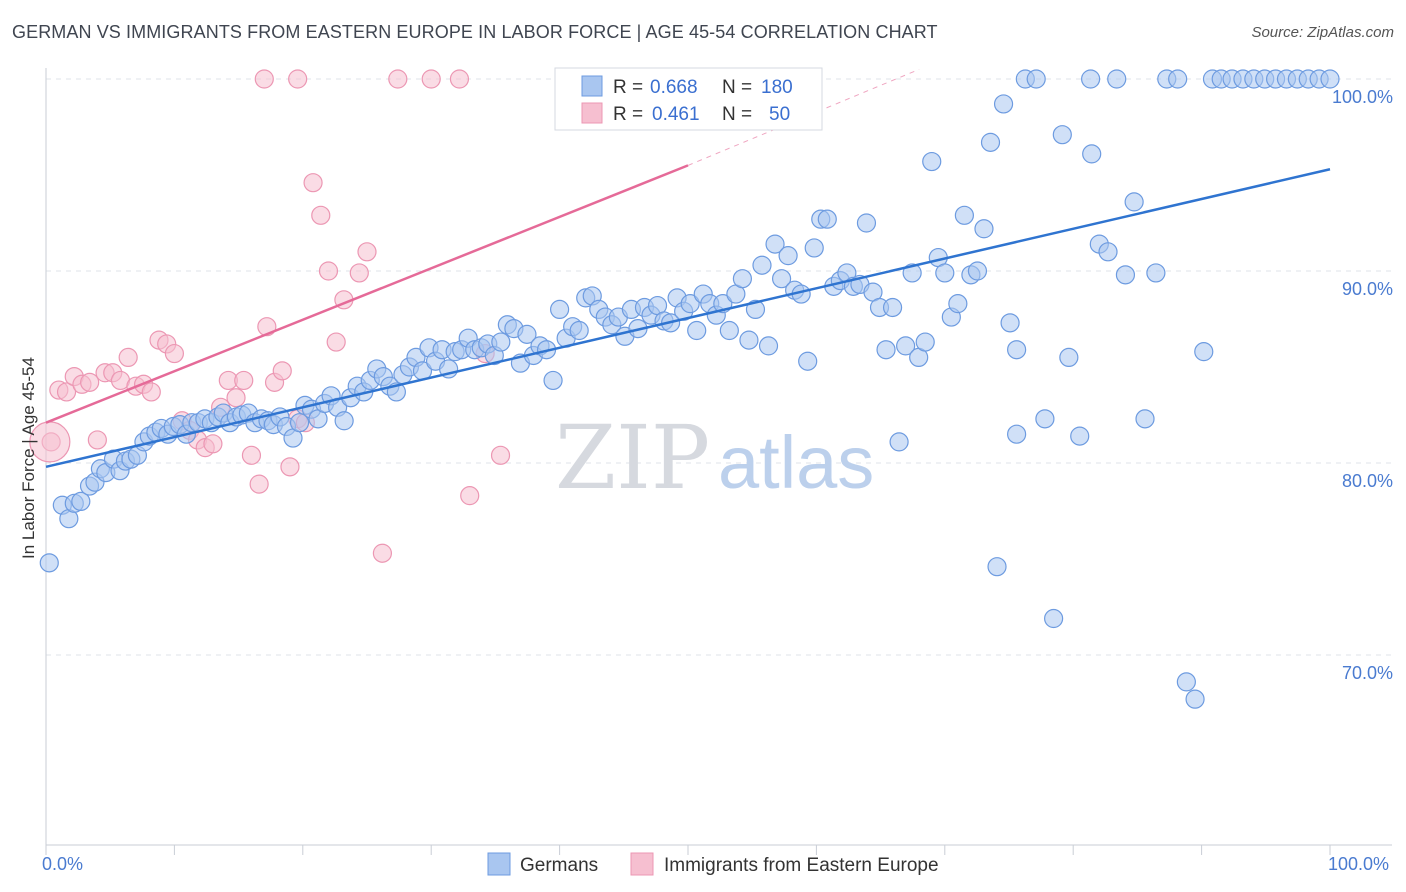  Describe the element at coordinates (676, 114) in the screenshot. I see `legend-r-immigrants: 0.461` at that location.